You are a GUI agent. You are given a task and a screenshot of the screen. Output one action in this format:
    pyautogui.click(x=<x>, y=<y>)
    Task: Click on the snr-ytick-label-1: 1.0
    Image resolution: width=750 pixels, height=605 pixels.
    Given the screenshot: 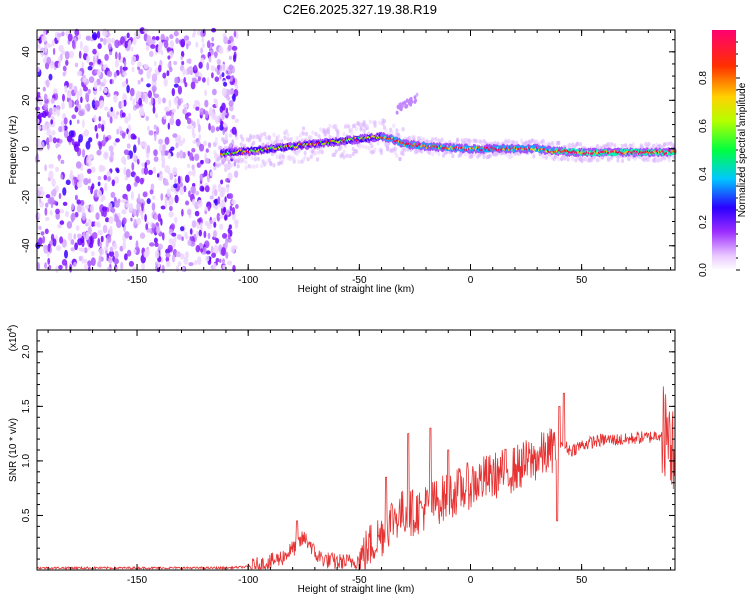 What is the action you would take?
    pyautogui.click(x=26, y=461)
    